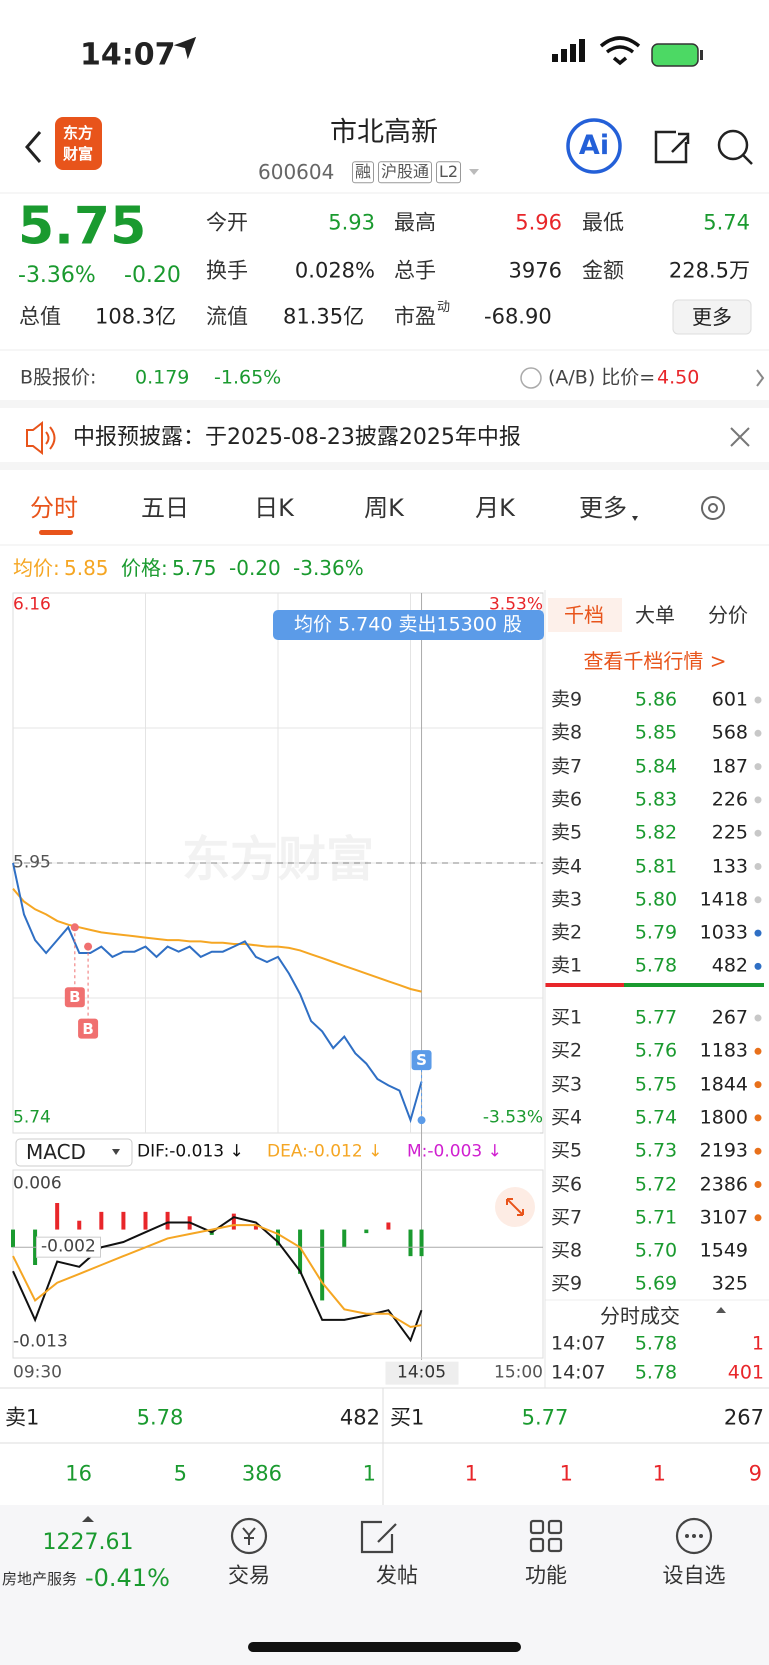 This screenshot has width=769, height=1665. What do you see at coordinates (723, 932) in the screenshot?
I see `book-volume: 1033` at bounding box center [723, 932].